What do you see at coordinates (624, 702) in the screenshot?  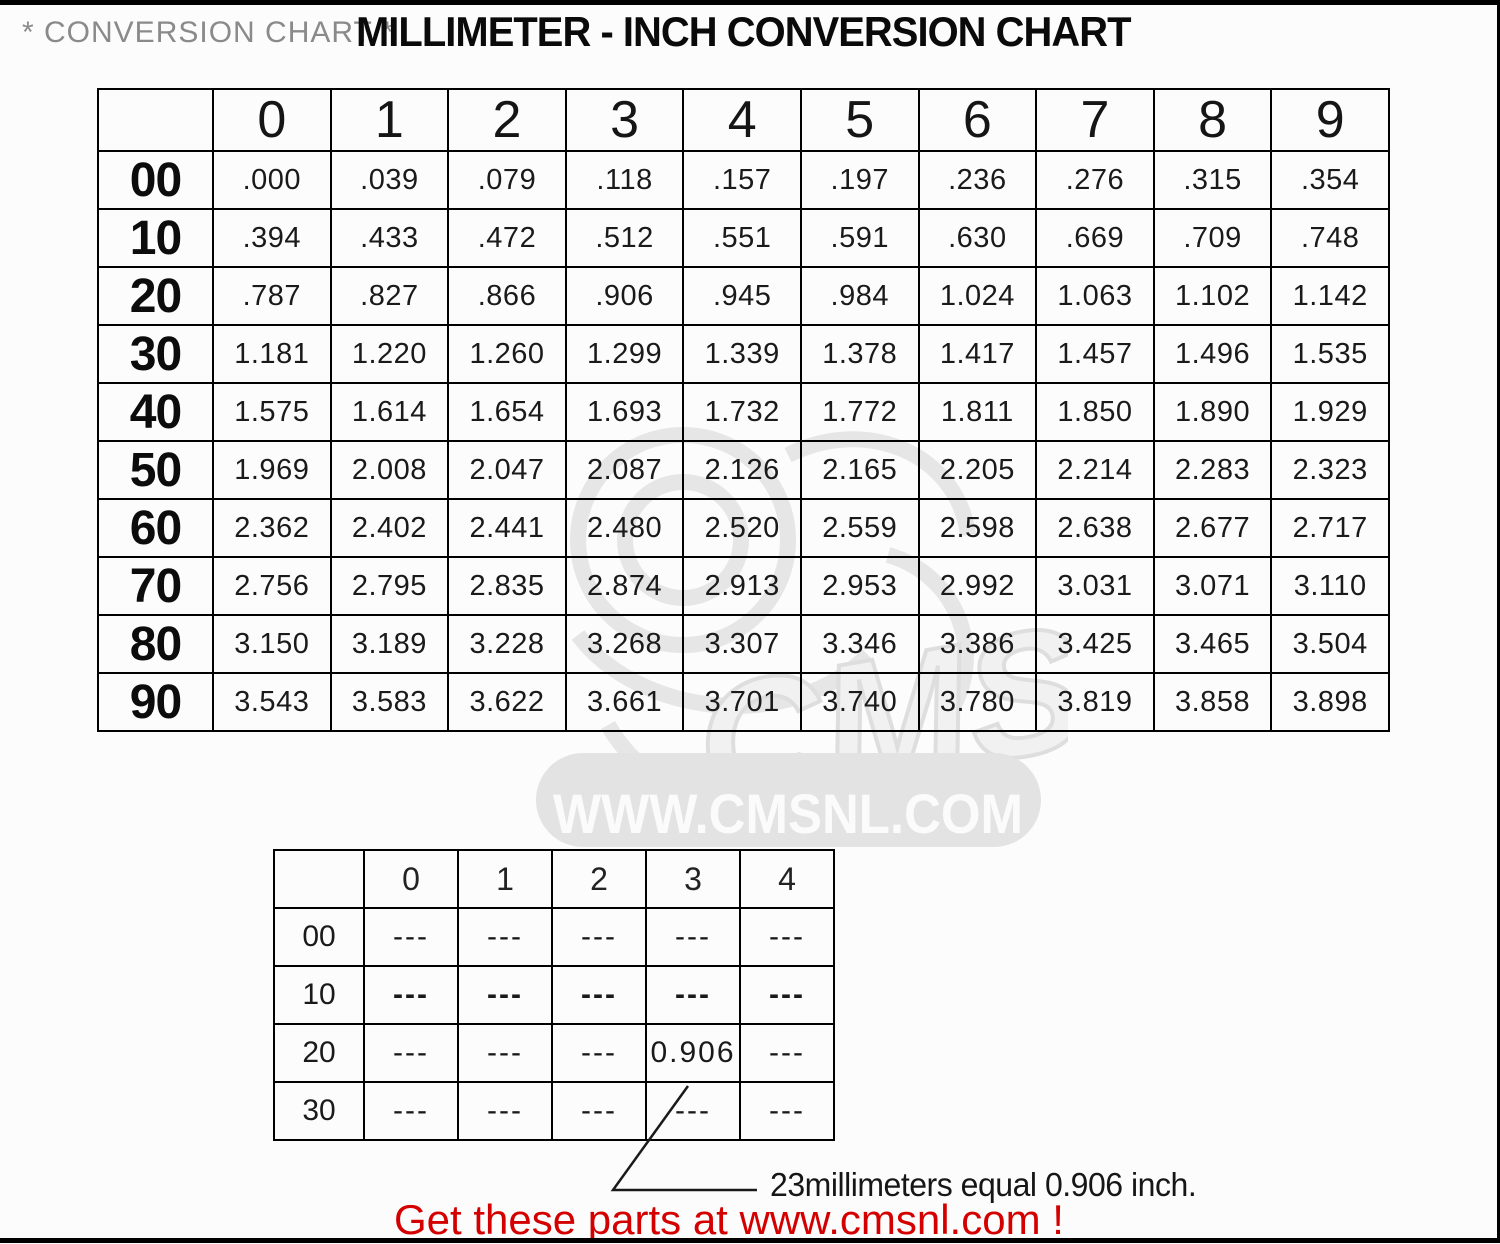 I see `table-cell: 3.661` at bounding box center [624, 702].